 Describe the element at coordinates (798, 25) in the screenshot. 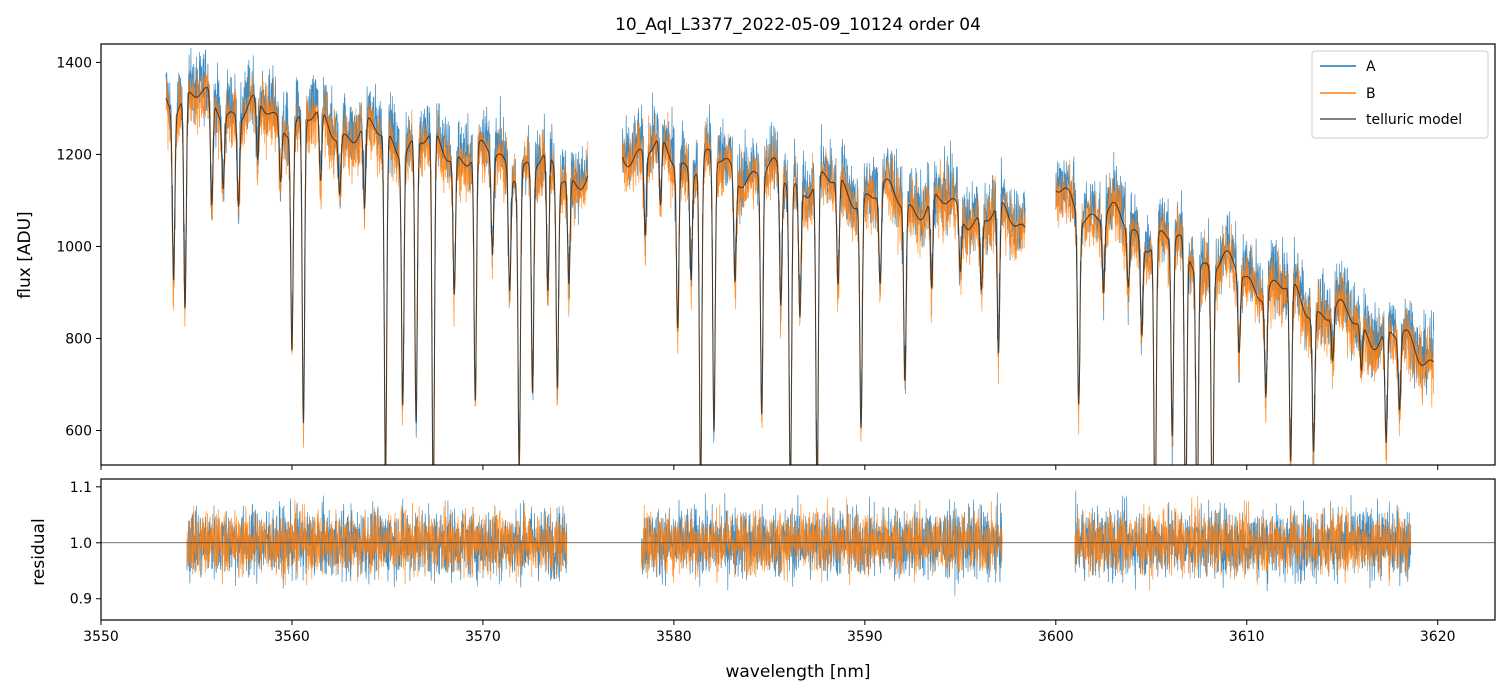

I see `chart-title: 10_Aql_L3377_2022-05-09_10124 order 04` at that location.